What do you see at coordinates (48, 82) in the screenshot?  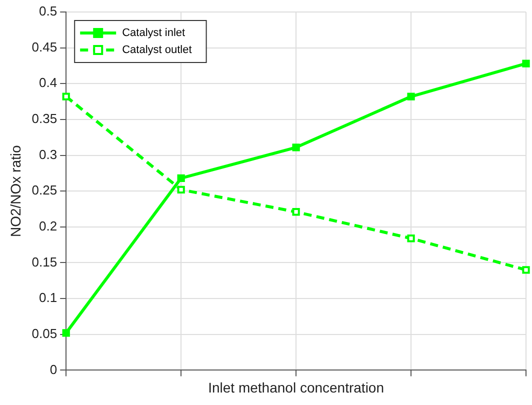 I see `y-tick-label: 0.4` at bounding box center [48, 82].